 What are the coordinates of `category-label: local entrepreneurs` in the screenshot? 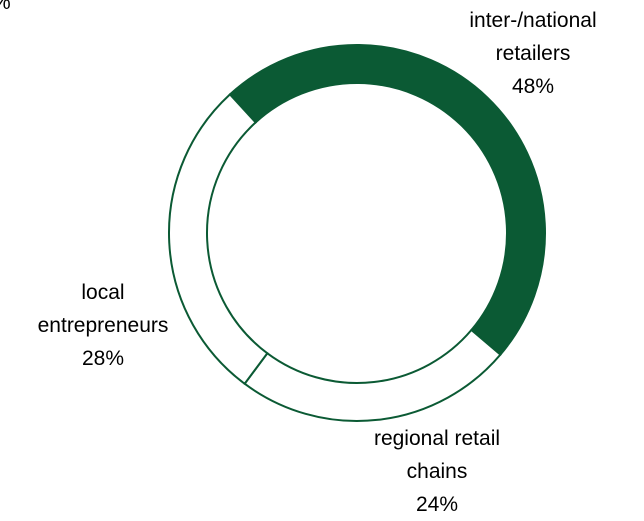 It's located at (103, 309).